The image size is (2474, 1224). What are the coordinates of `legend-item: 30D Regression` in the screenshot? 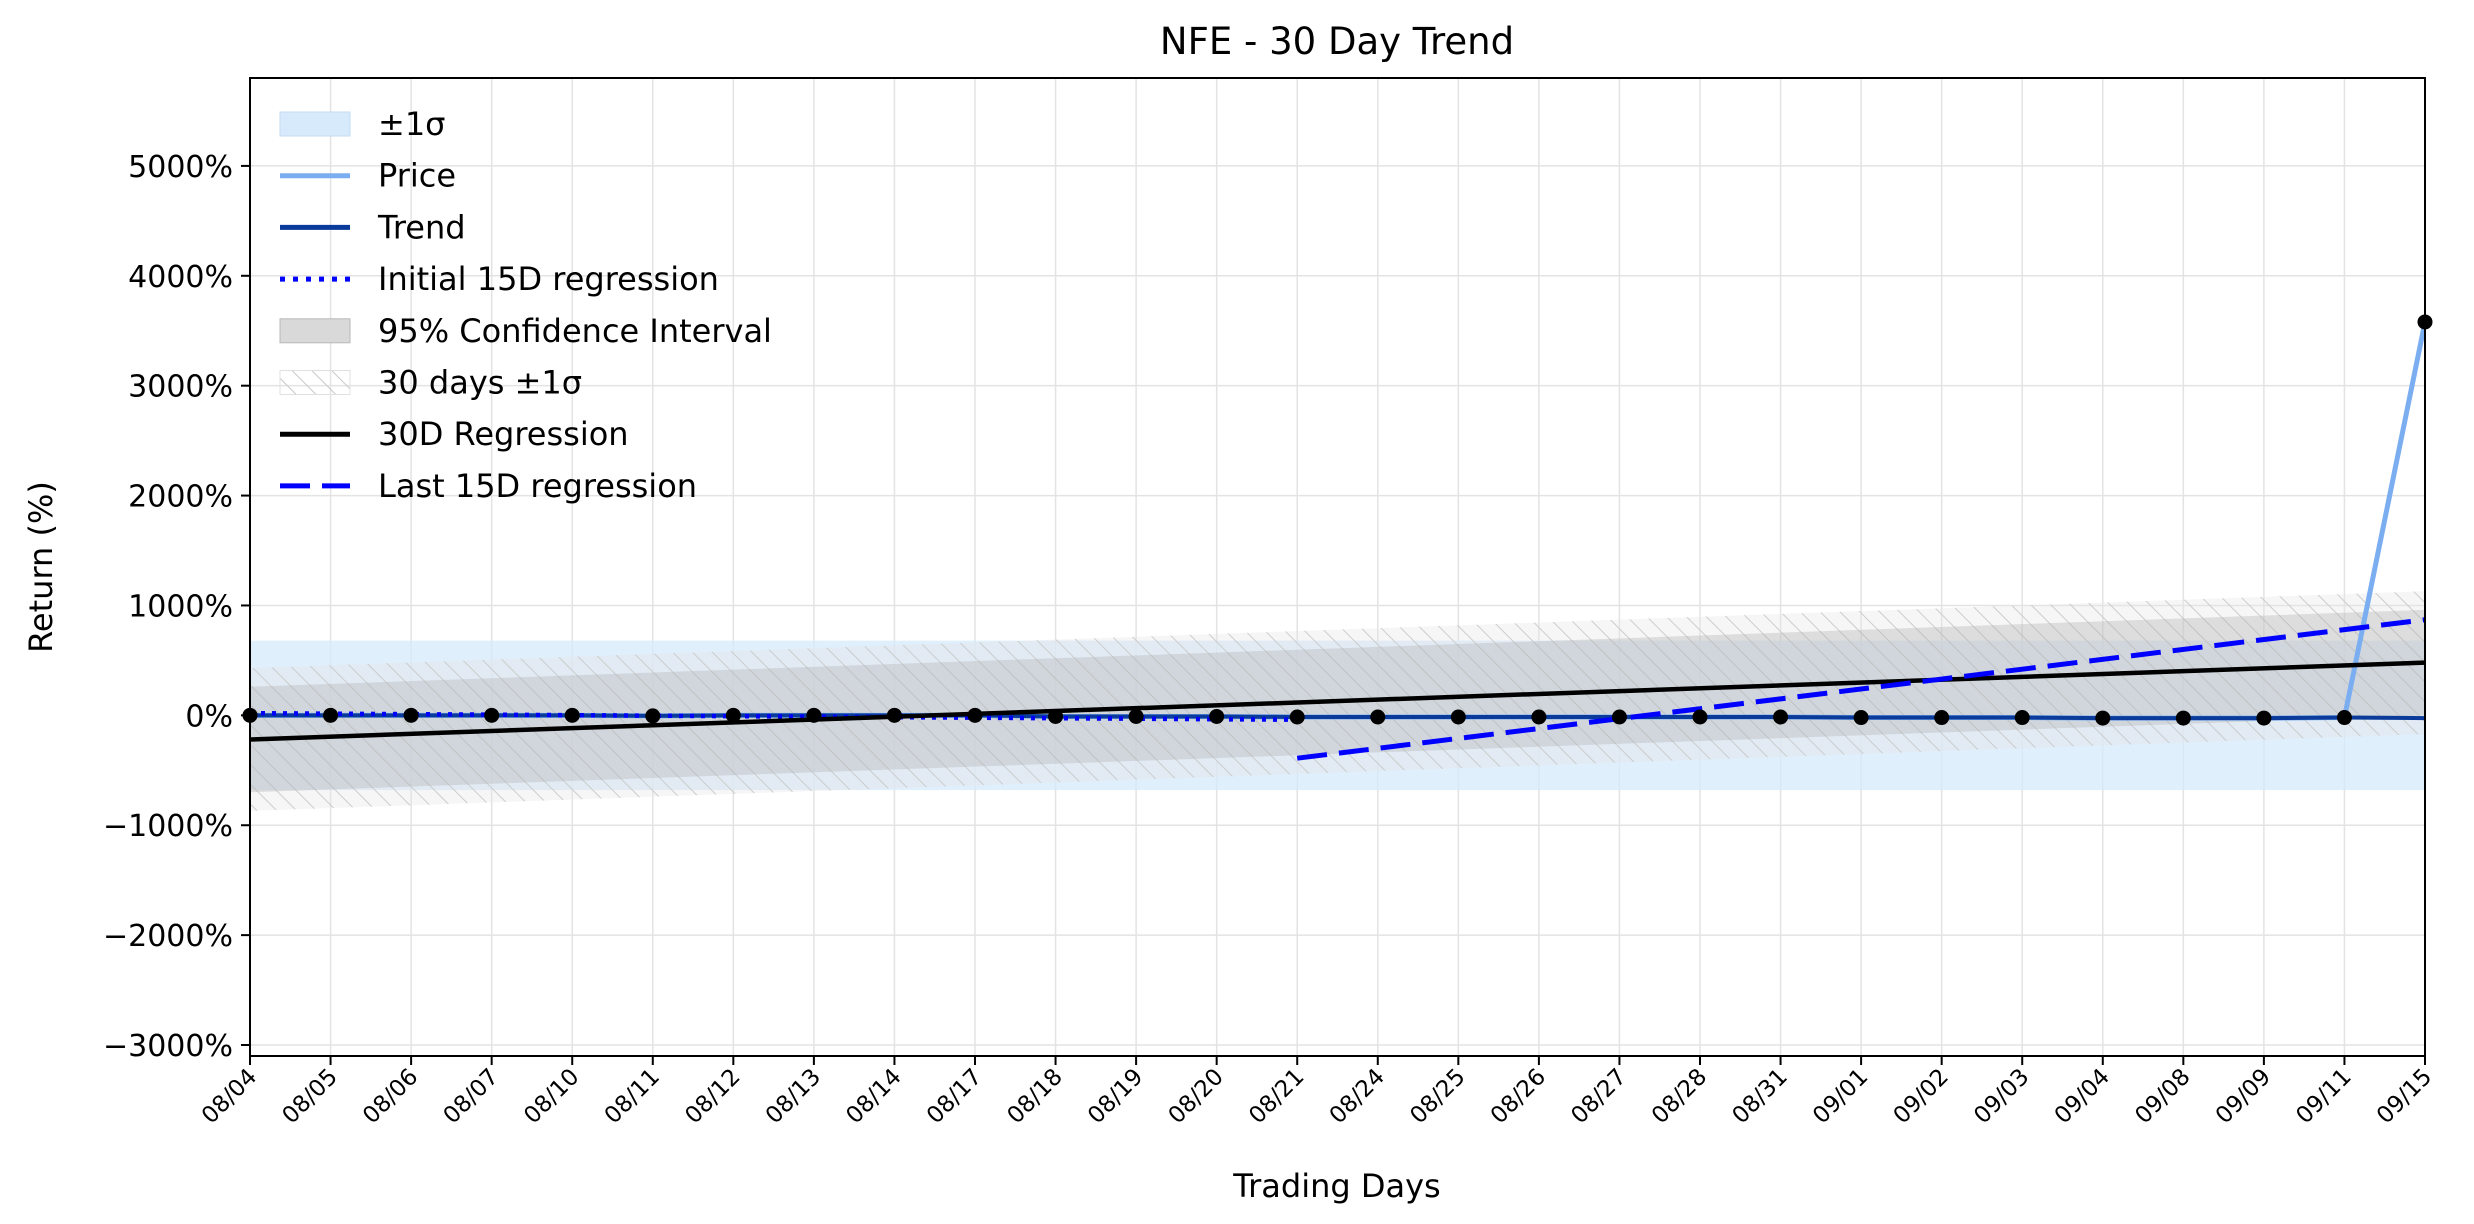 It's located at (454, 434).